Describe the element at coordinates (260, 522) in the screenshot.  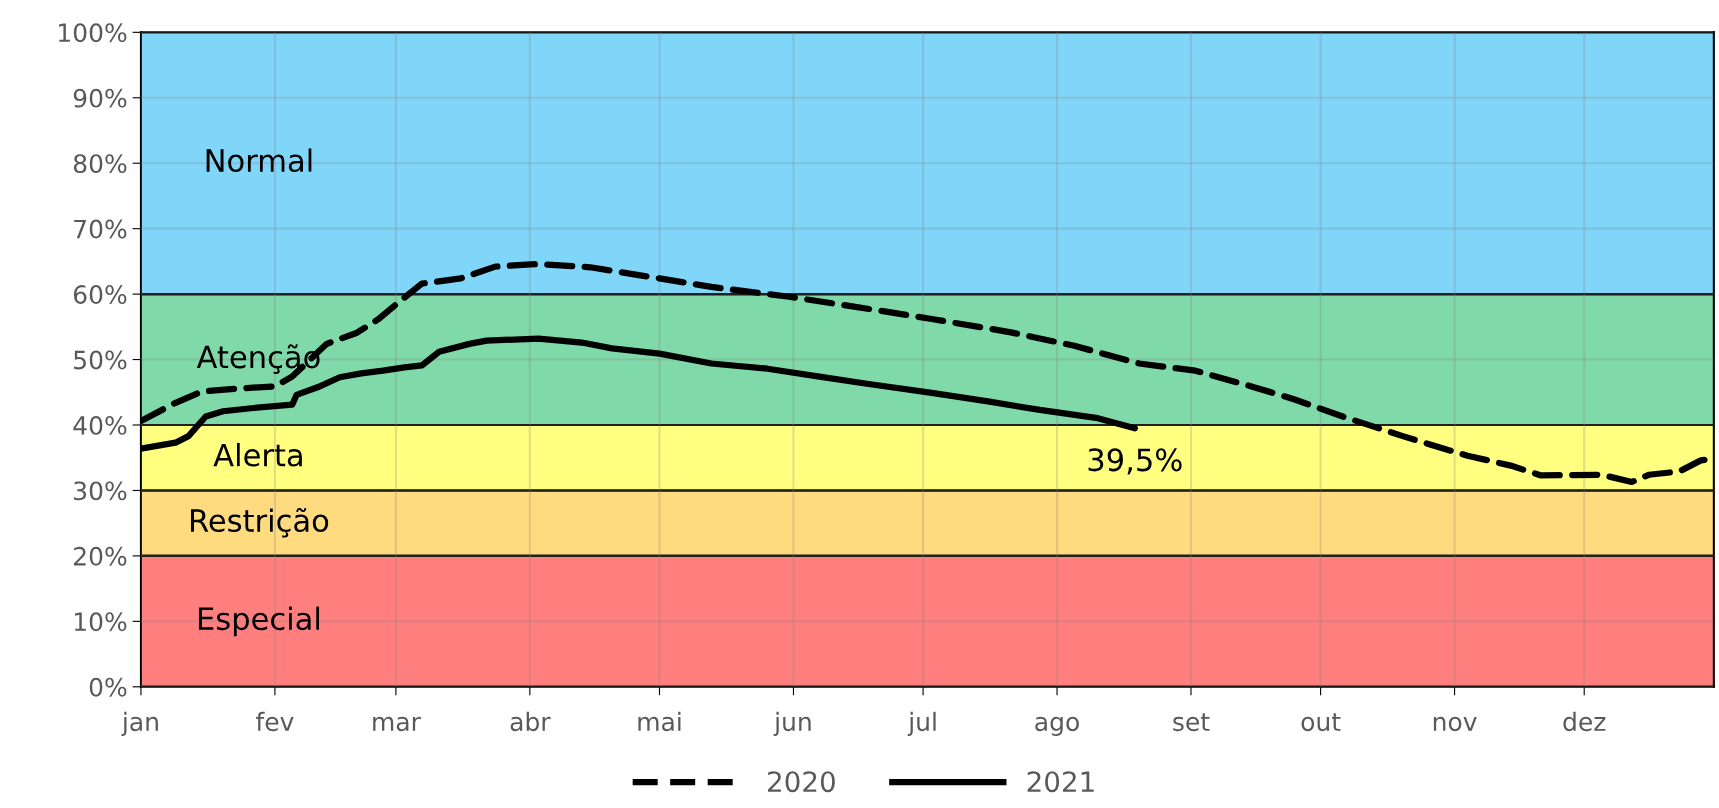
I see `band-label: Restrição` at that location.